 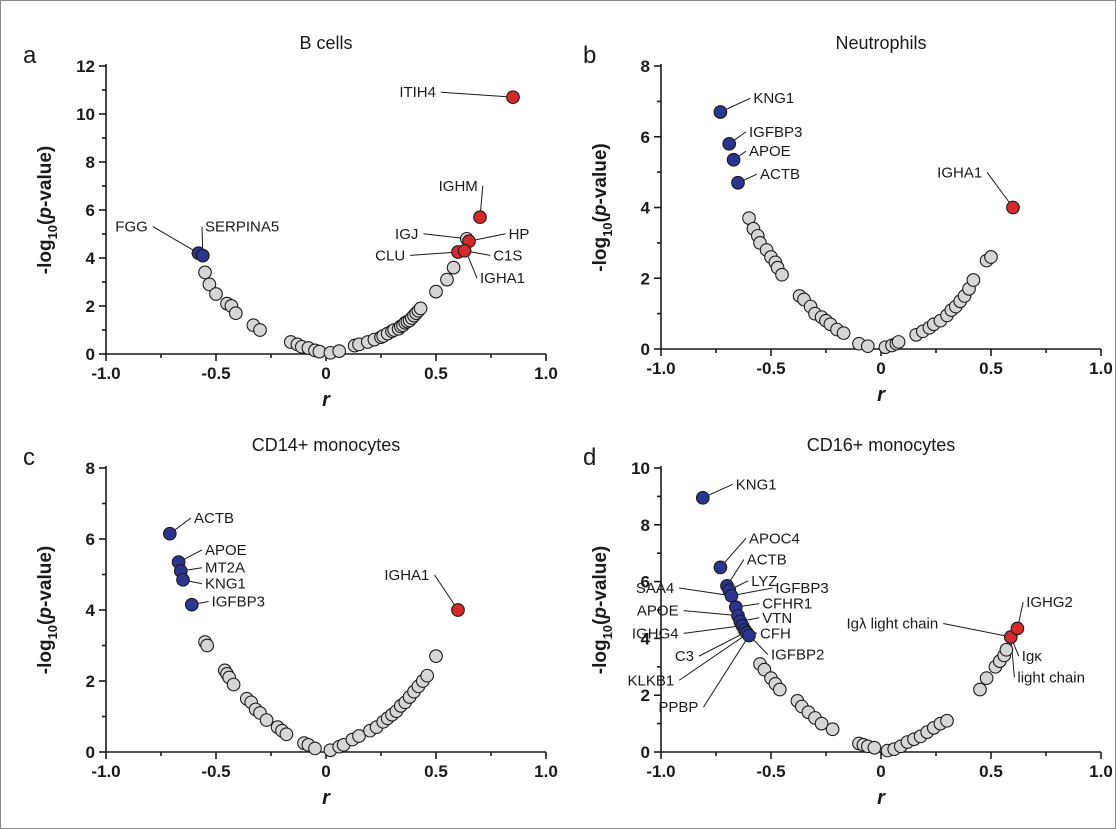 What do you see at coordinates (1049, 602) in the screenshot?
I see `gene-label: IGHG2` at bounding box center [1049, 602].